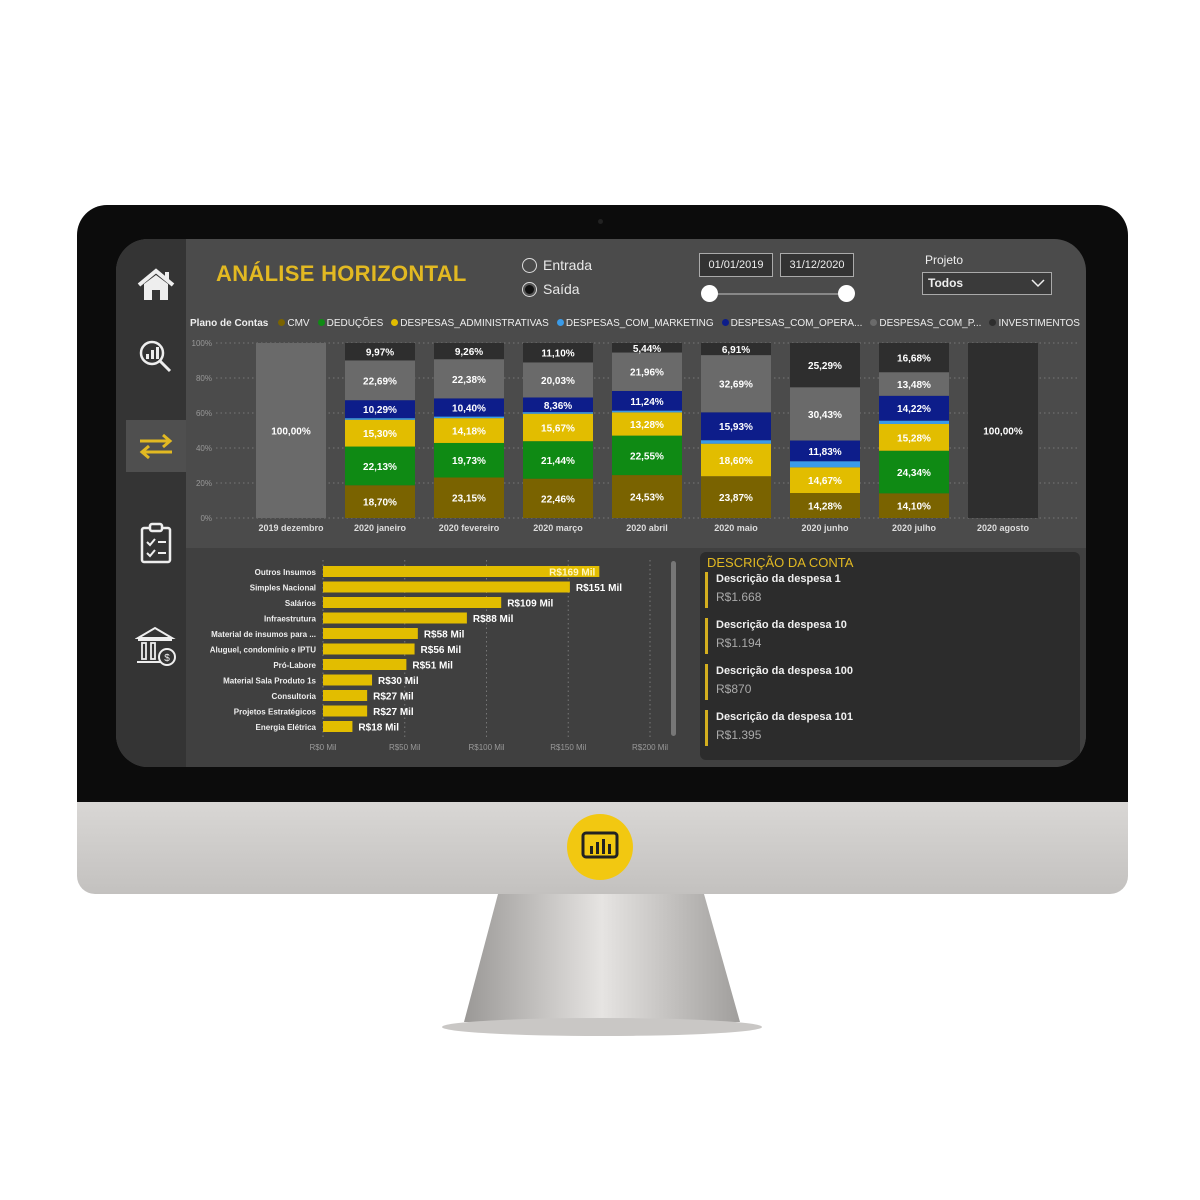  Describe the element at coordinates (432, 666) in the screenshot. I see `data-label: R$51 Mil` at that location.